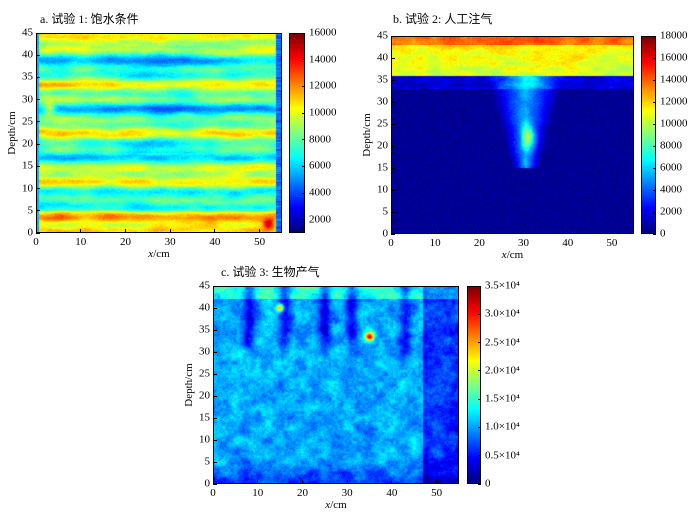 This screenshot has height=516, width=691. What do you see at coordinates (207, 461) in the screenshot?
I see `y-tick-label-c: 5` at bounding box center [207, 461].